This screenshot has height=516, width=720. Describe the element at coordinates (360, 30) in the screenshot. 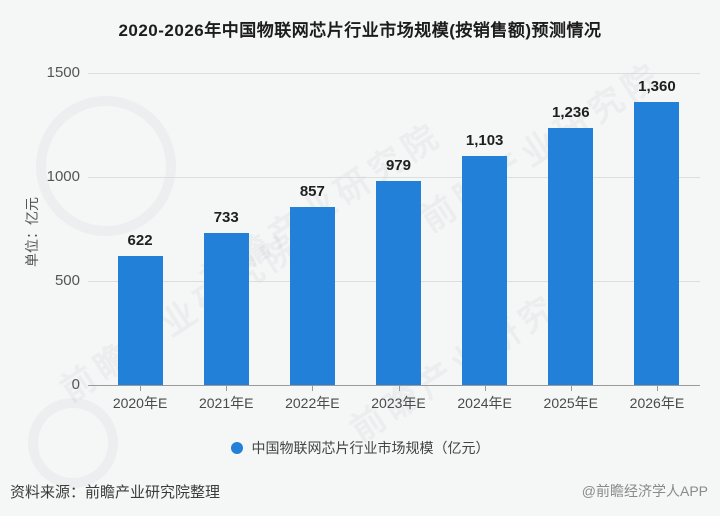

I see `chart-title: 2020-2026年中国物联网芯片行业市场规模(按销售额)预测情况` at that location.